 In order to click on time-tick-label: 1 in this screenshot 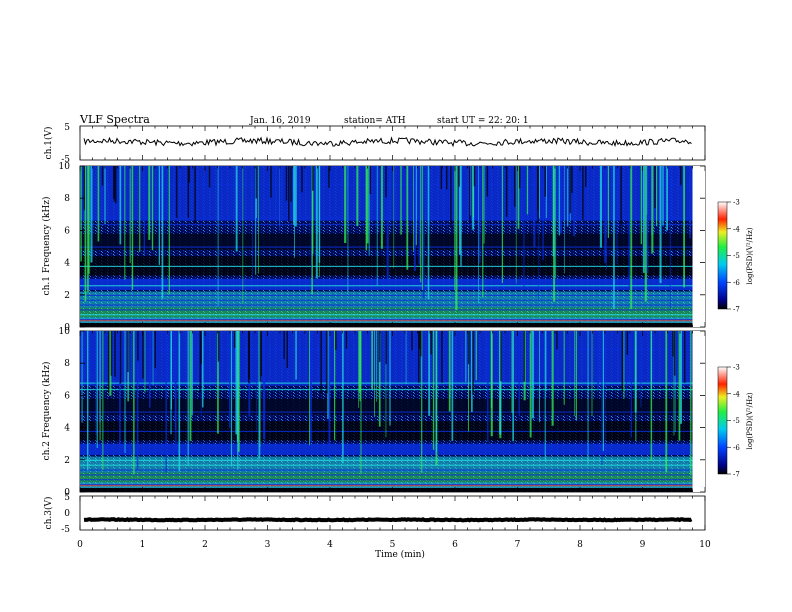, I will do `click(143, 545)`.